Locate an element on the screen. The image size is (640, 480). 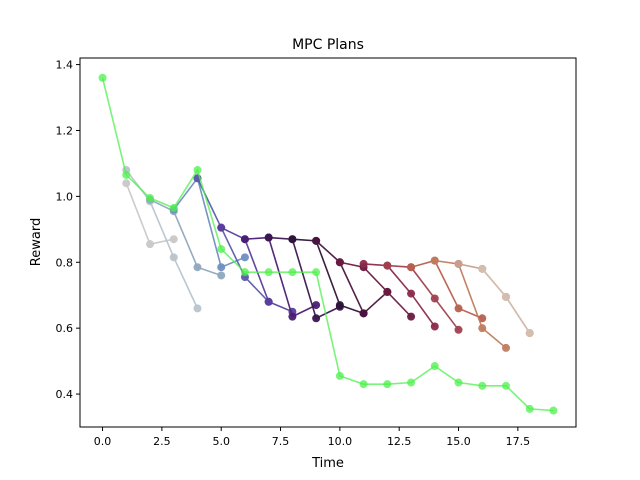
x-tick-label: 0.0 is located at coordinates (103, 441).